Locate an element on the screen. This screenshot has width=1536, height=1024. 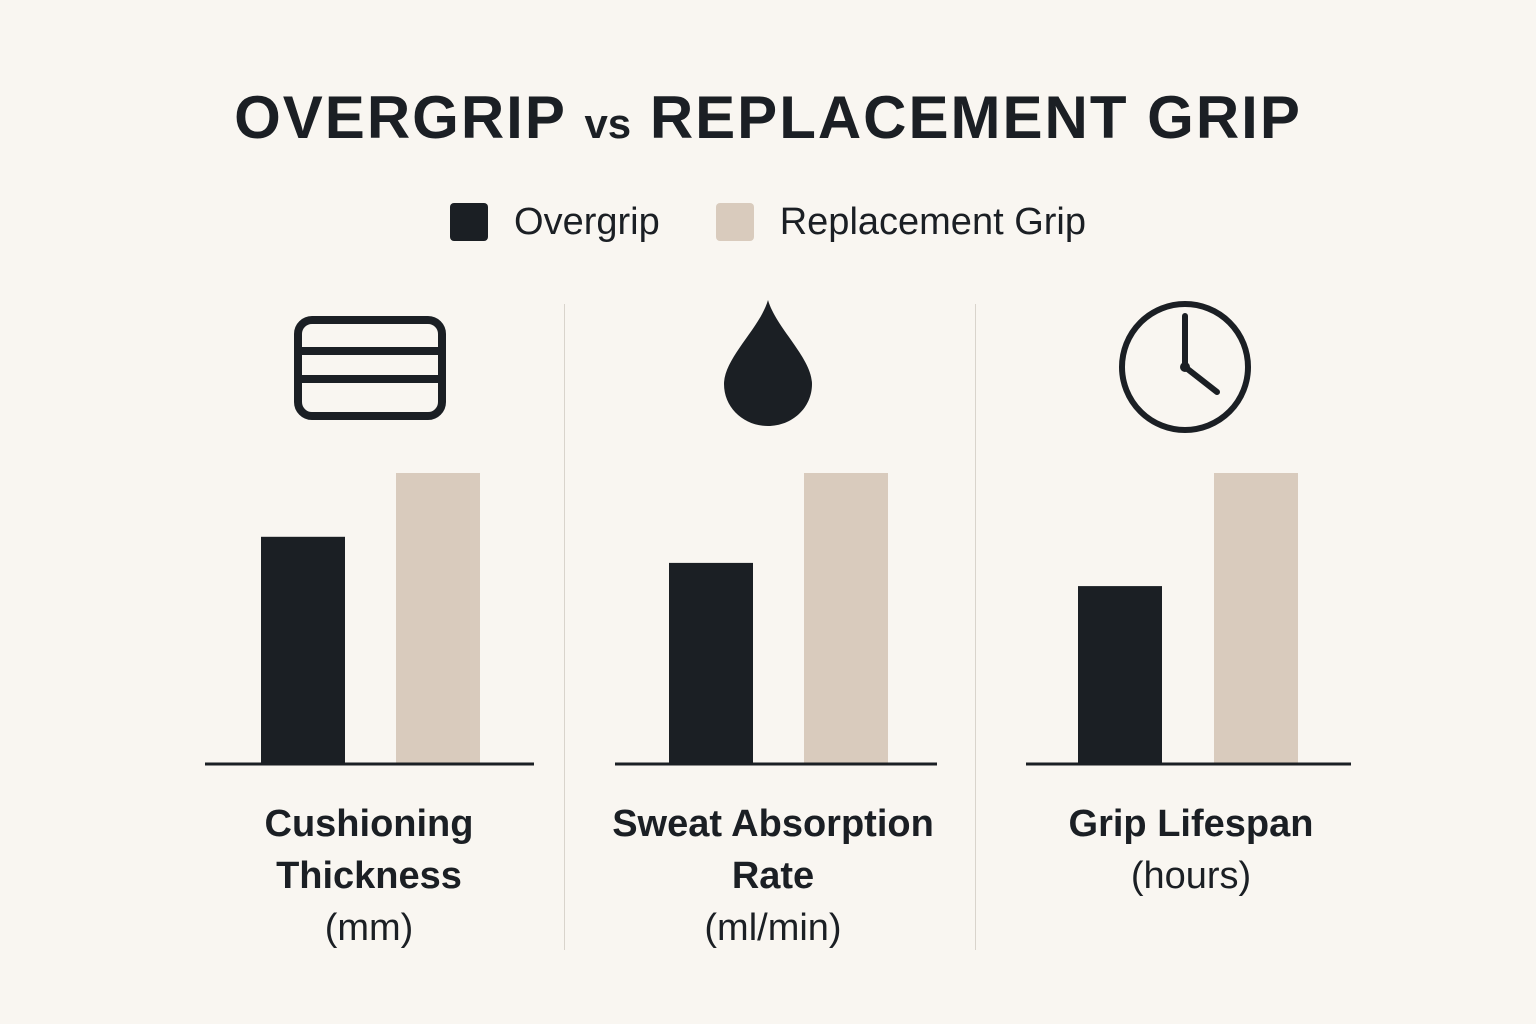
title-end: REPLACEMENT GRIP is located at coordinates (975, 117).